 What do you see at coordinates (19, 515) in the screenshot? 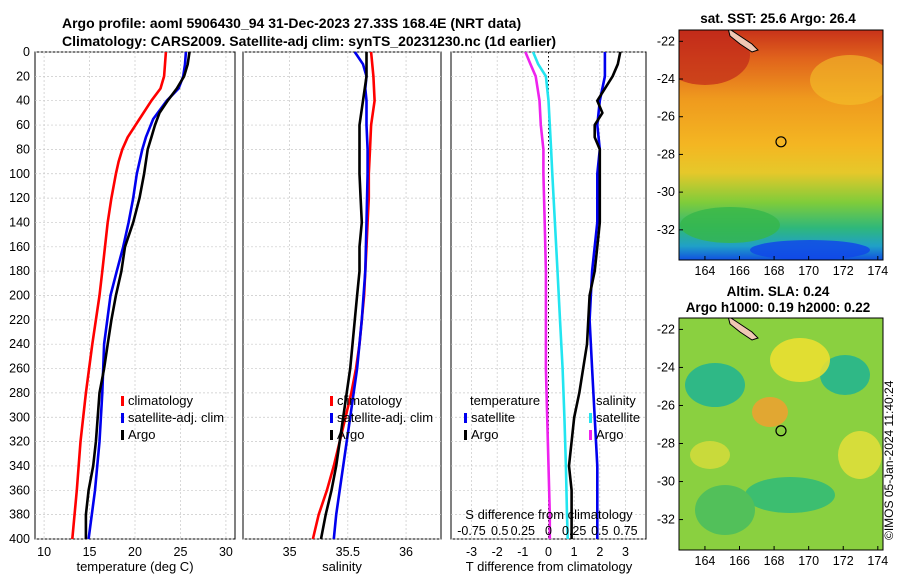
I see `depth-tick-label: 380` at bounding box center [19, 515].